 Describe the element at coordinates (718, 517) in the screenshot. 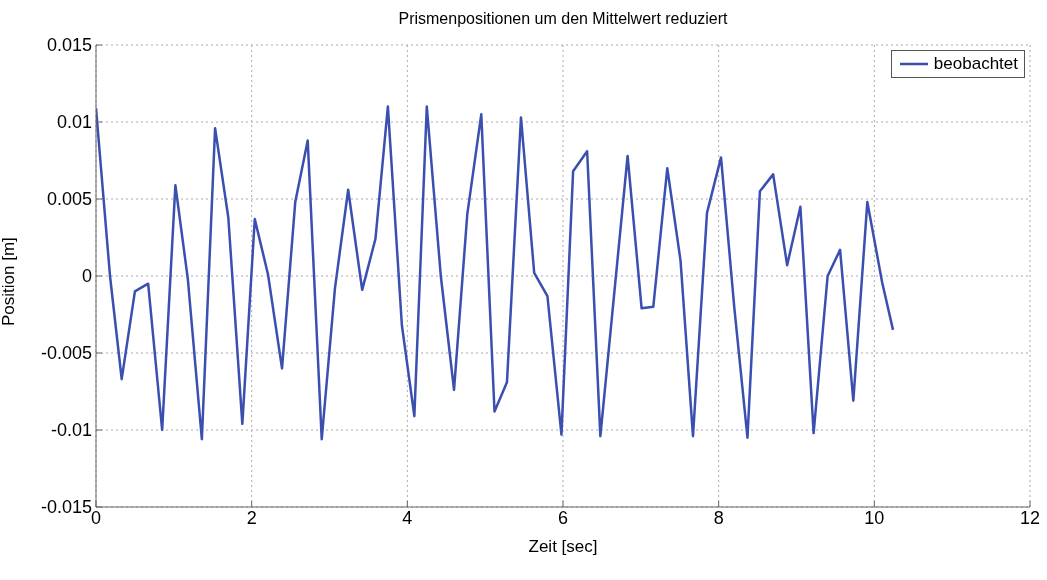

I see `x-tick-label: 8` at that location.